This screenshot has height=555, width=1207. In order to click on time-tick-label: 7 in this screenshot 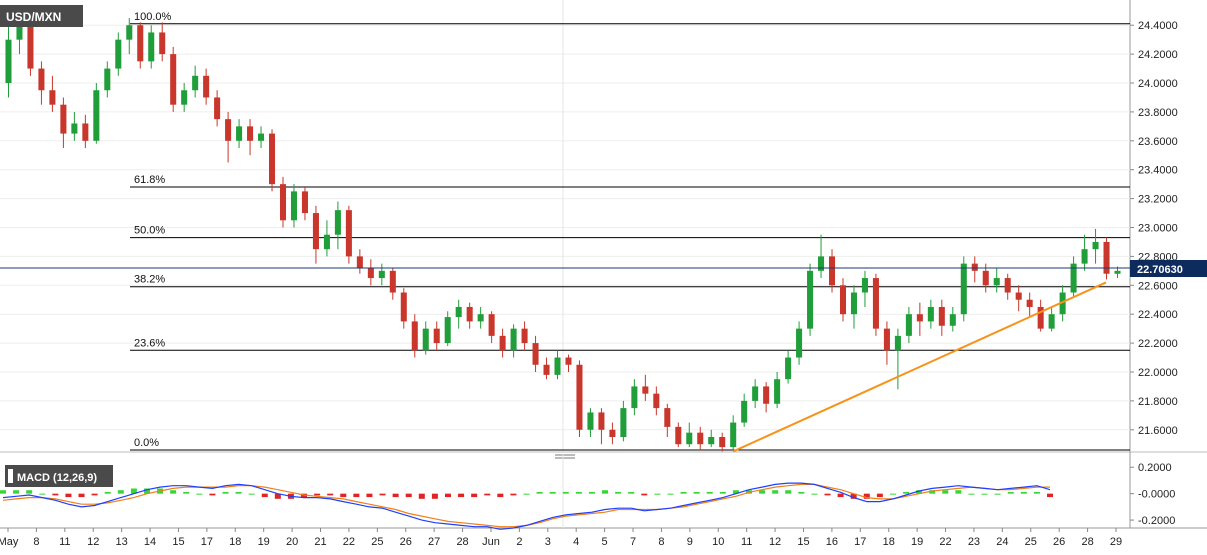, I will do `click(633, 542)`.